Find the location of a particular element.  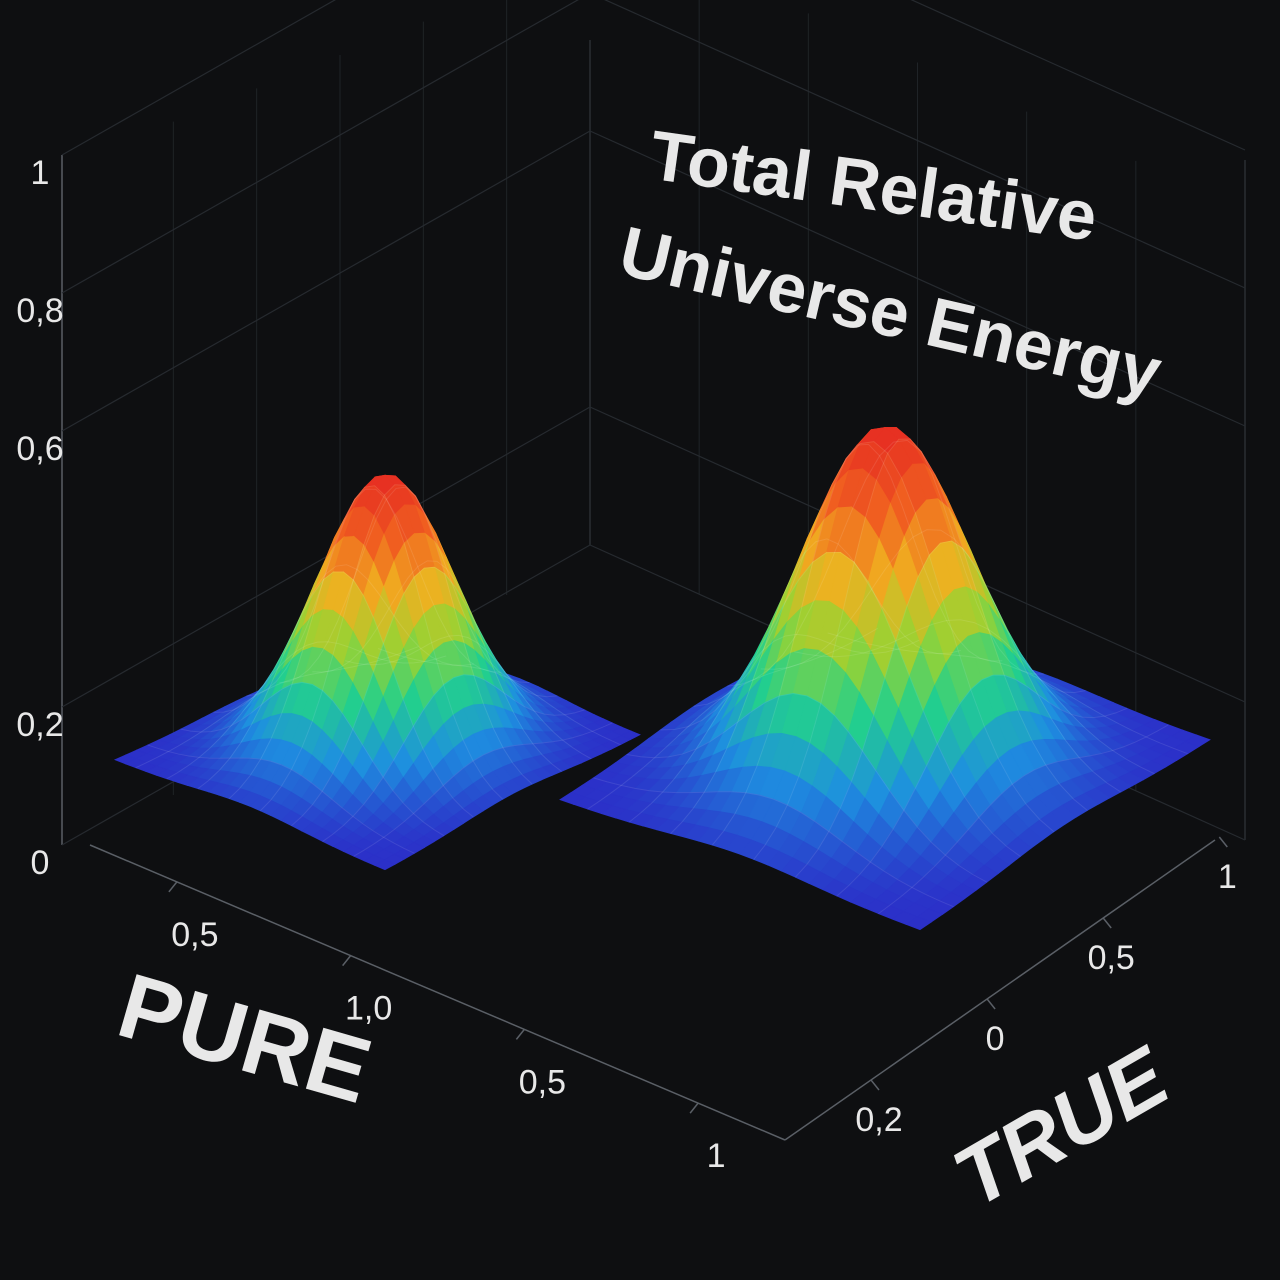

z-tick-label: 0,6 is located at coordinates (39, 449).